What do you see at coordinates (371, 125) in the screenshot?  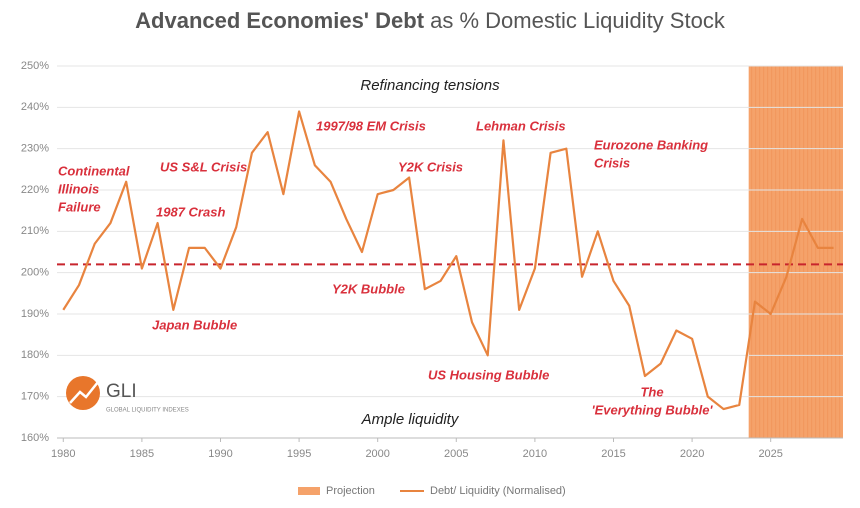 I see `annotation: 1997/98 EM Crisis` at bounding box center [371, 125].